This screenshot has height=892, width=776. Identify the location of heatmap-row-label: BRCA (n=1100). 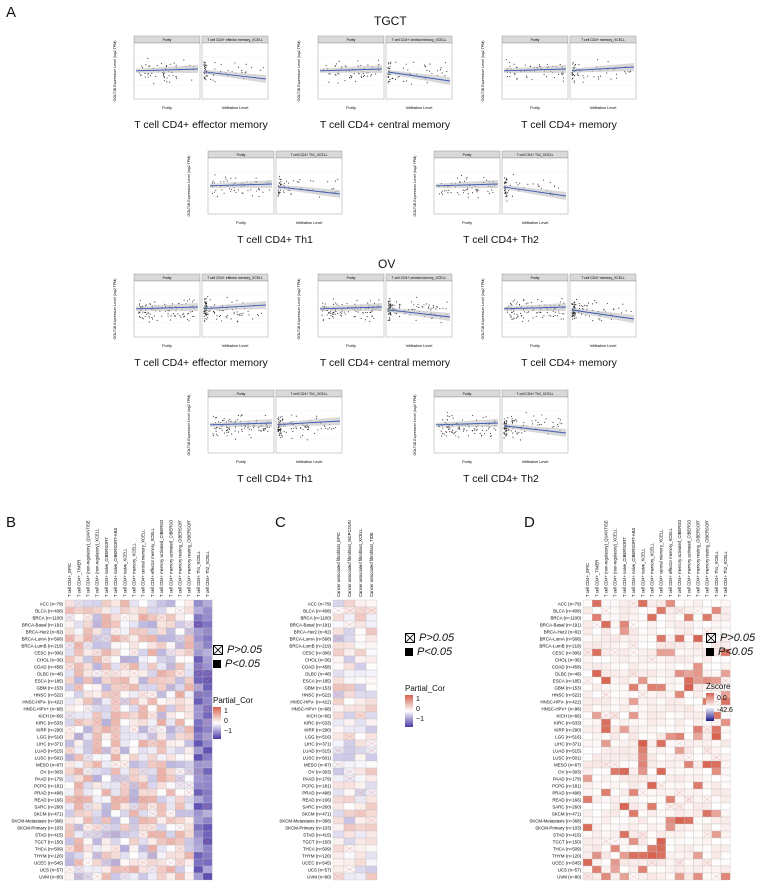
(565, 618).